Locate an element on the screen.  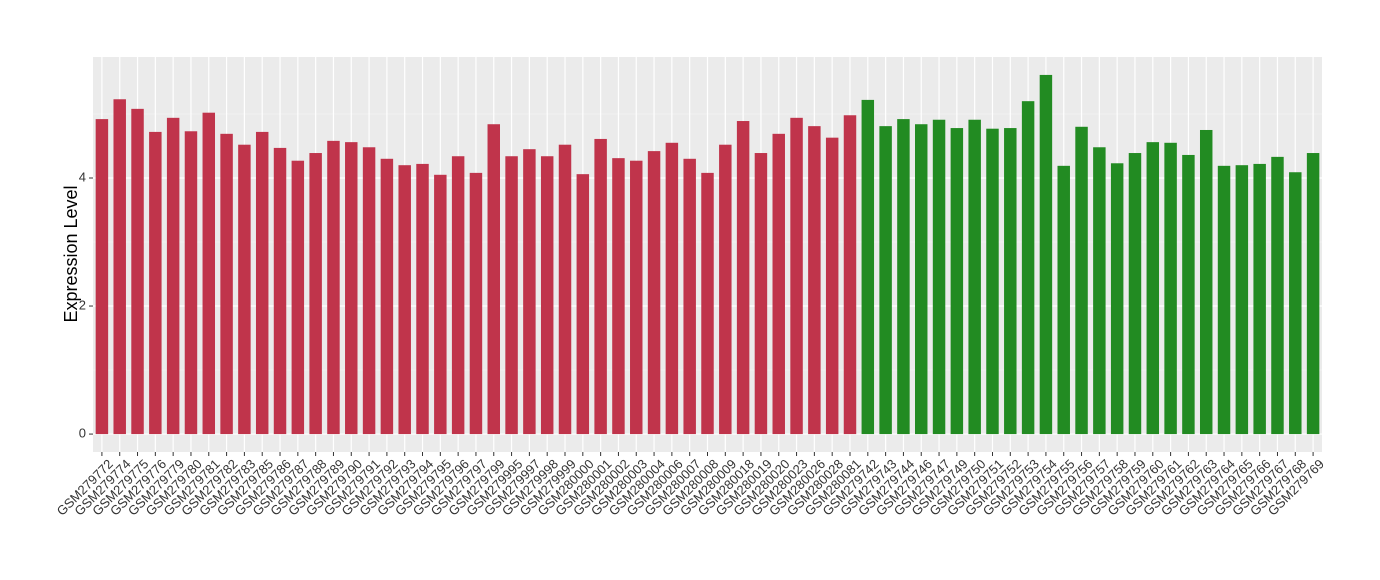
y-tick-label: 0 is located at coordinates (82, 433).